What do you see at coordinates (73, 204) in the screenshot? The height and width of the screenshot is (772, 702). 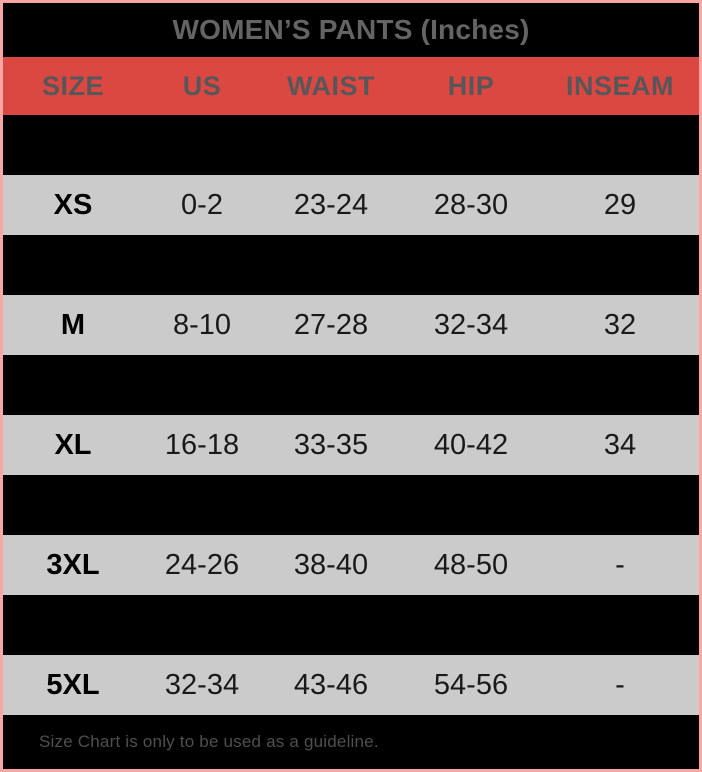 I see `size-cell: XS` at bounding box center [73, 204].